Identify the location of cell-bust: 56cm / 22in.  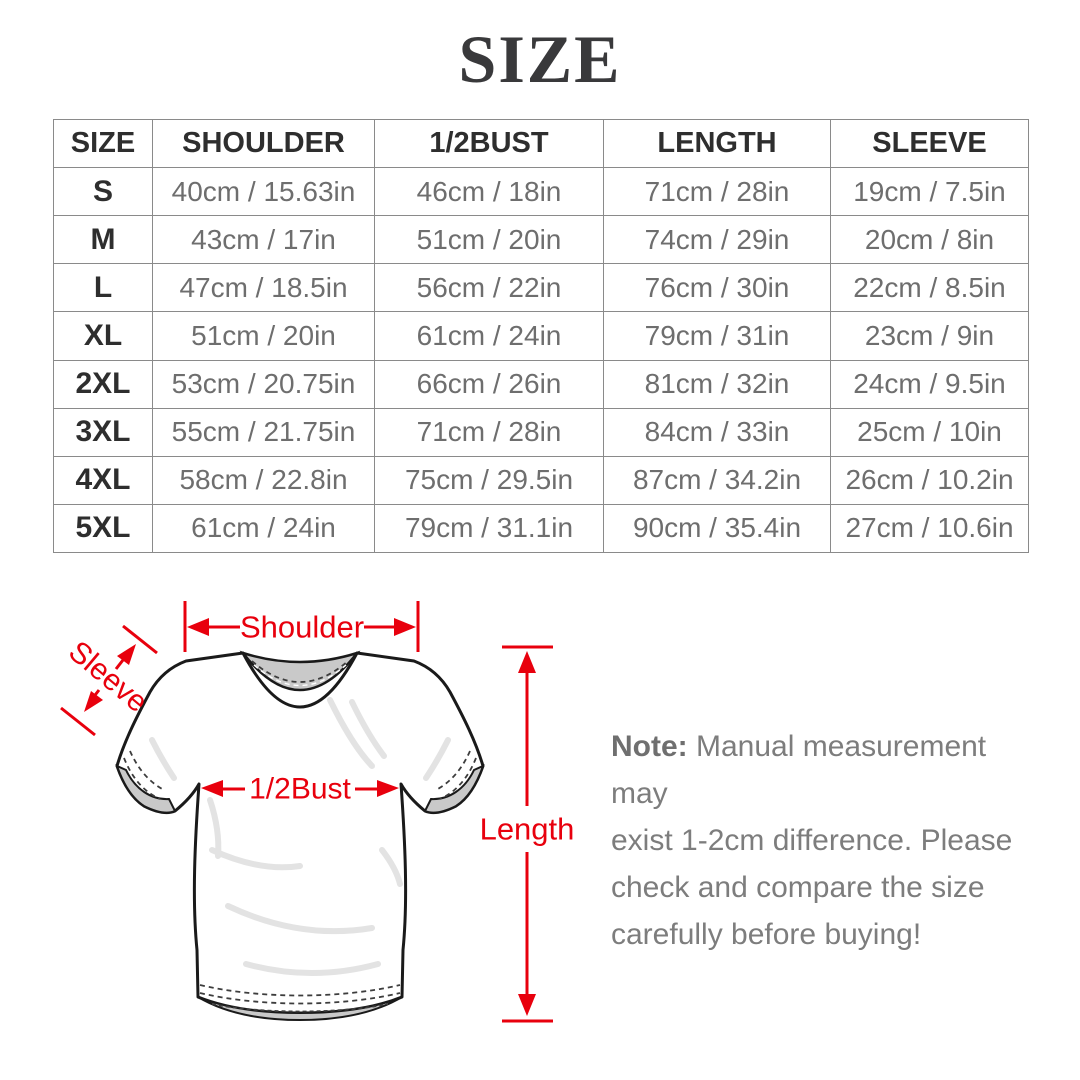
(489, 288).